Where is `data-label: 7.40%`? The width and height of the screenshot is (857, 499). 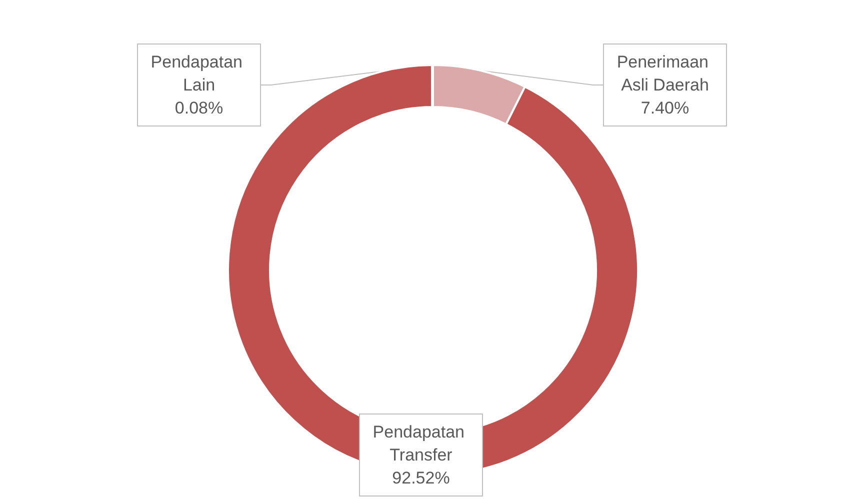 data-label: 7.40% is located at coordinates (665, 108).